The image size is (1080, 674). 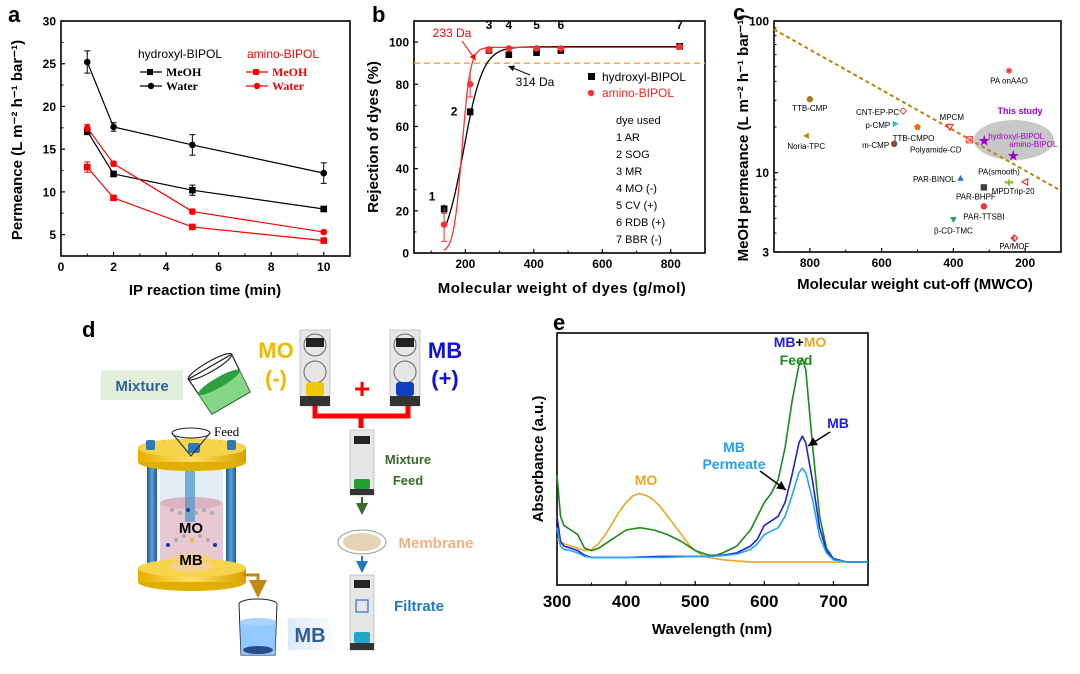 I want to click on x-tick-label: 400, so click(x=534, y=264).